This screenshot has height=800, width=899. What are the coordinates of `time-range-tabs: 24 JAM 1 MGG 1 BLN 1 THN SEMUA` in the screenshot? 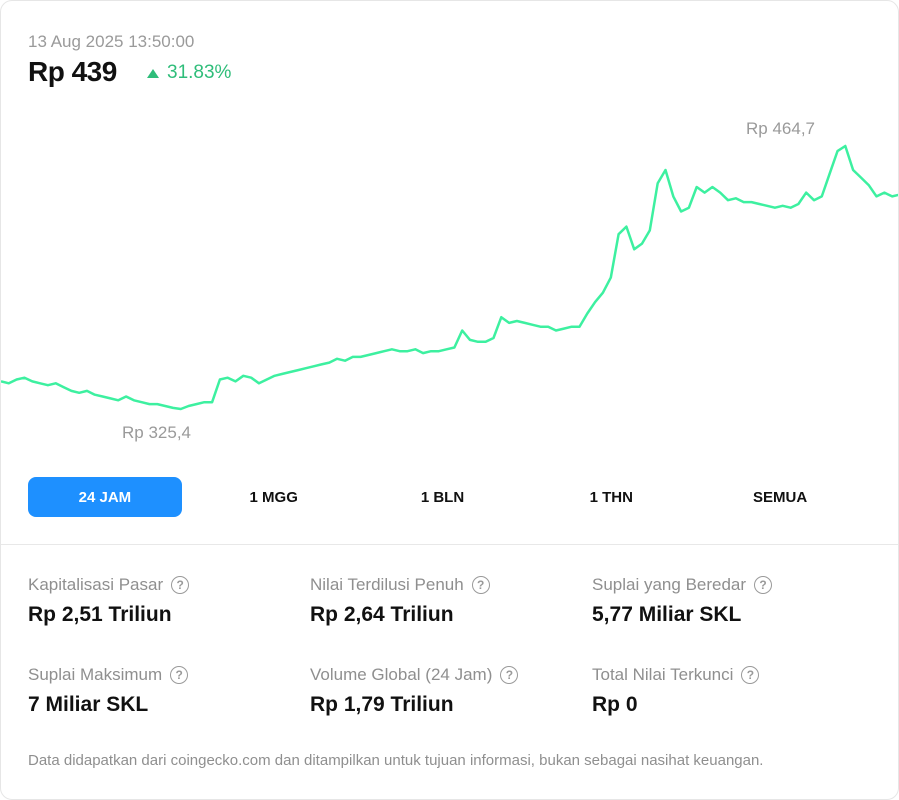 It's located at (450, 497).